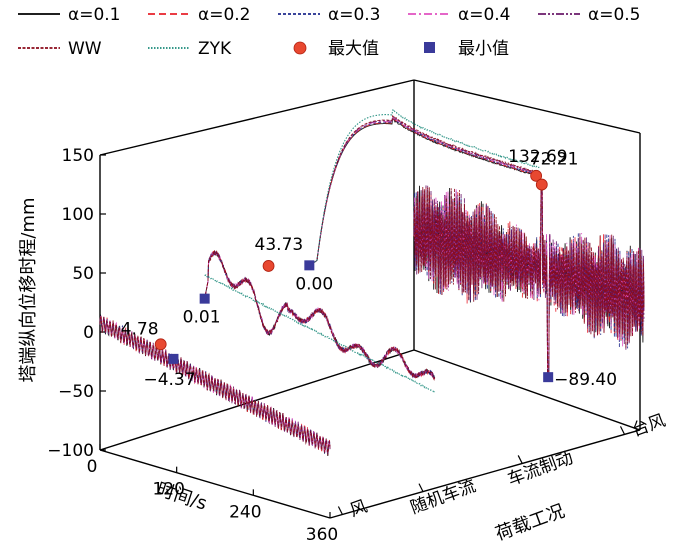  Describe the element at coordinates (88, 333) in the screenshot. I see `y-tick-label: 0` at that location.